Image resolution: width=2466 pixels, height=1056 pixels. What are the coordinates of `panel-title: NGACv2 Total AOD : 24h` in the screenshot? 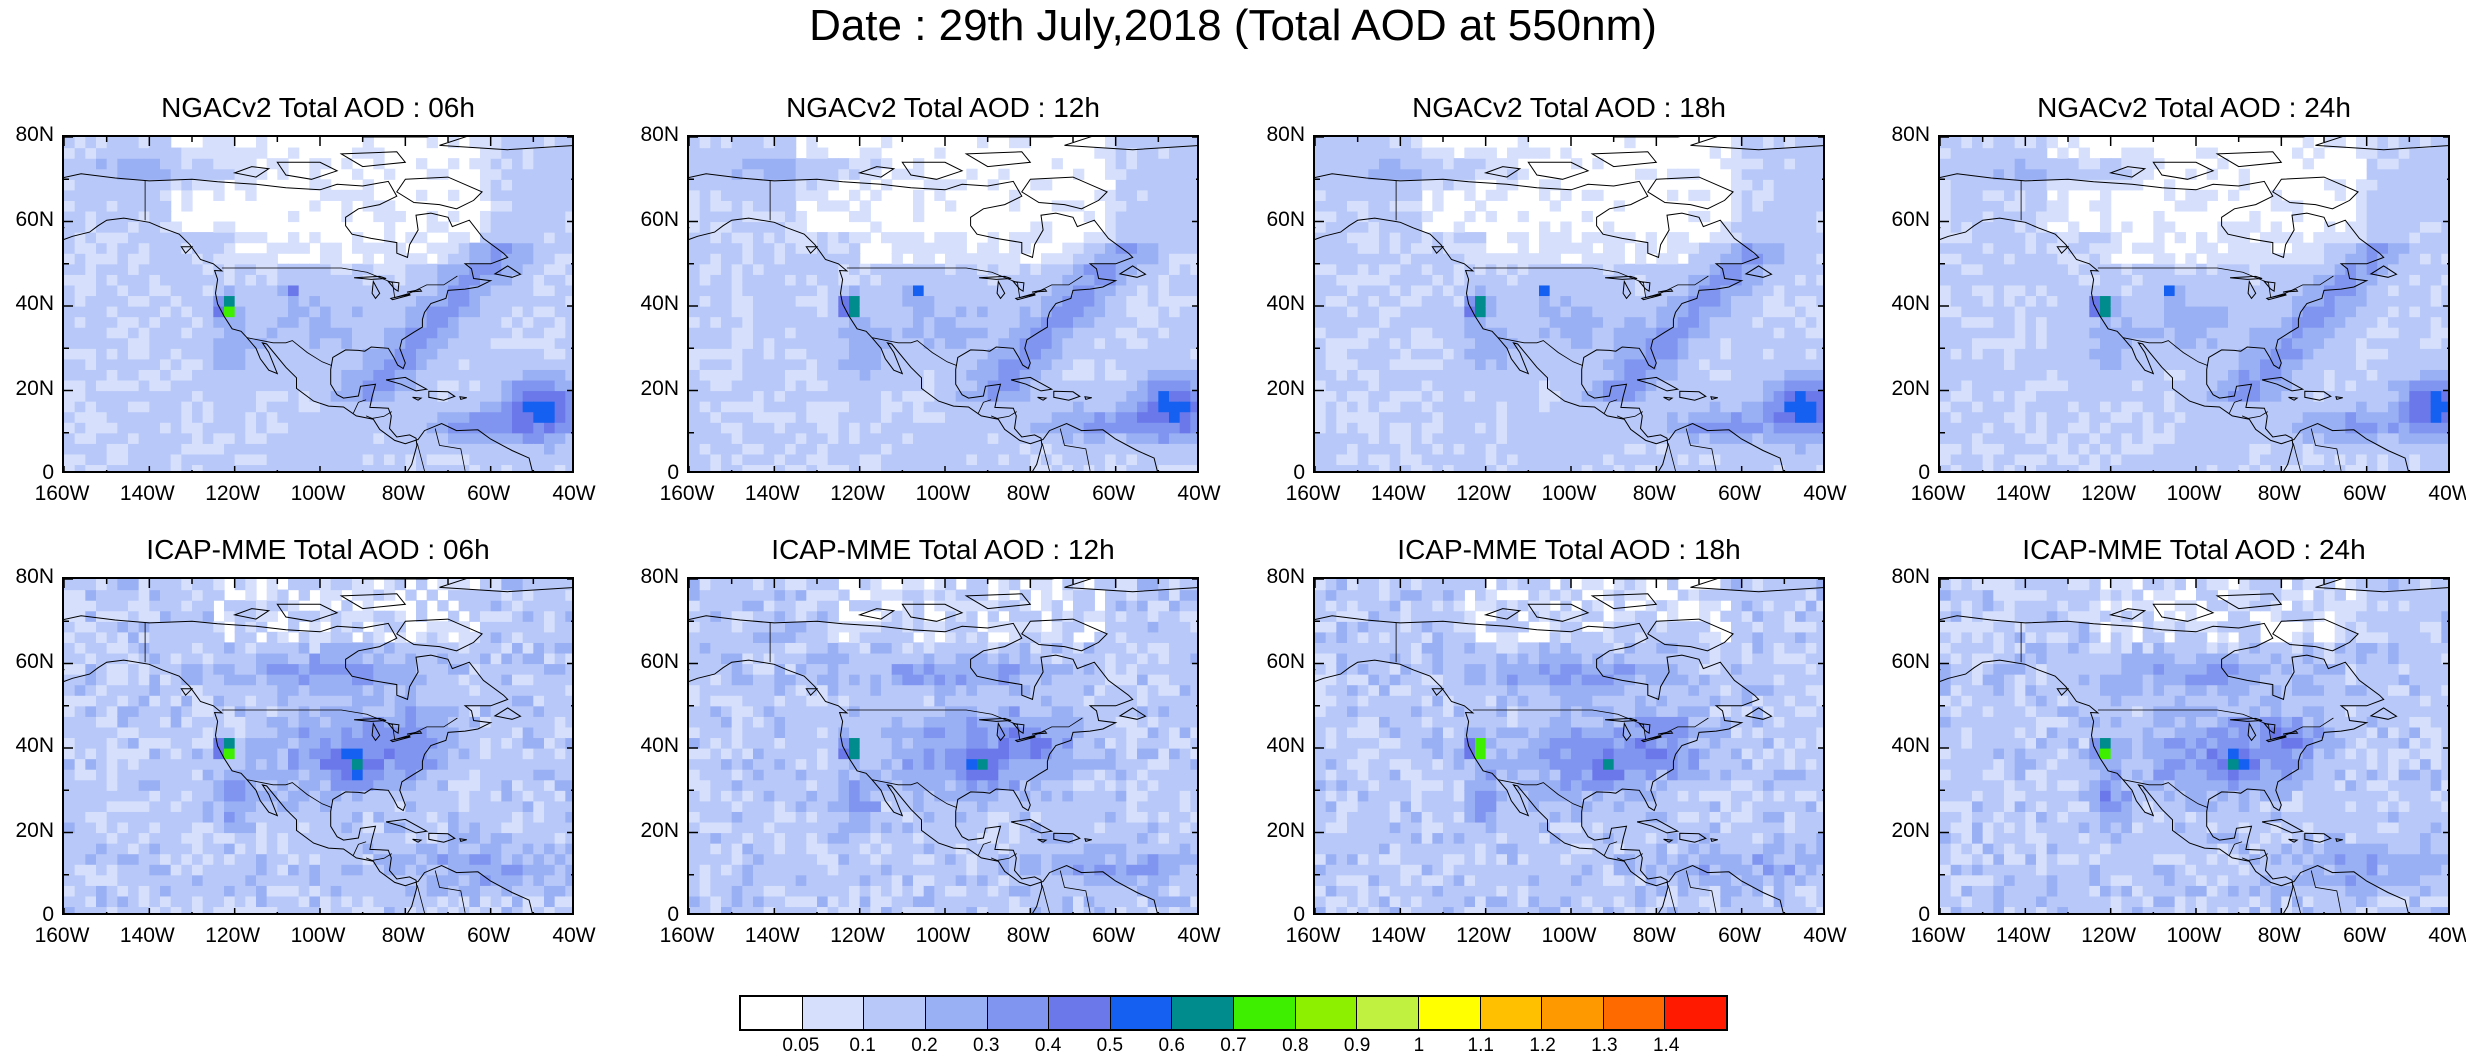 It's located at (2194, 107).